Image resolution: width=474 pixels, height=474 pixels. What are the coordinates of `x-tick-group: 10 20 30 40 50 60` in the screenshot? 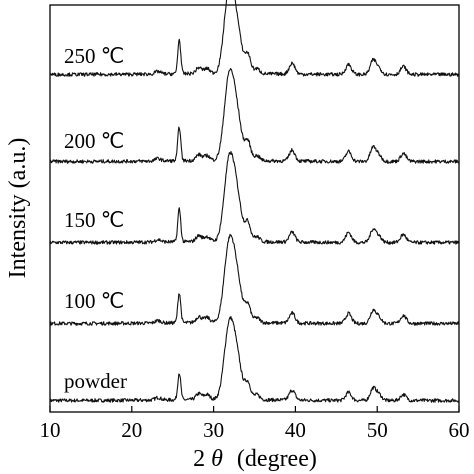 It's located at (255, 424).